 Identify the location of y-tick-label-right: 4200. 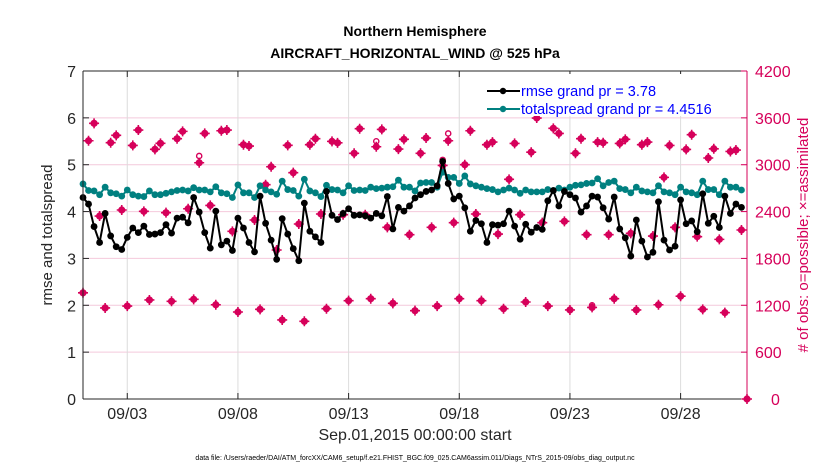
(773, 72).